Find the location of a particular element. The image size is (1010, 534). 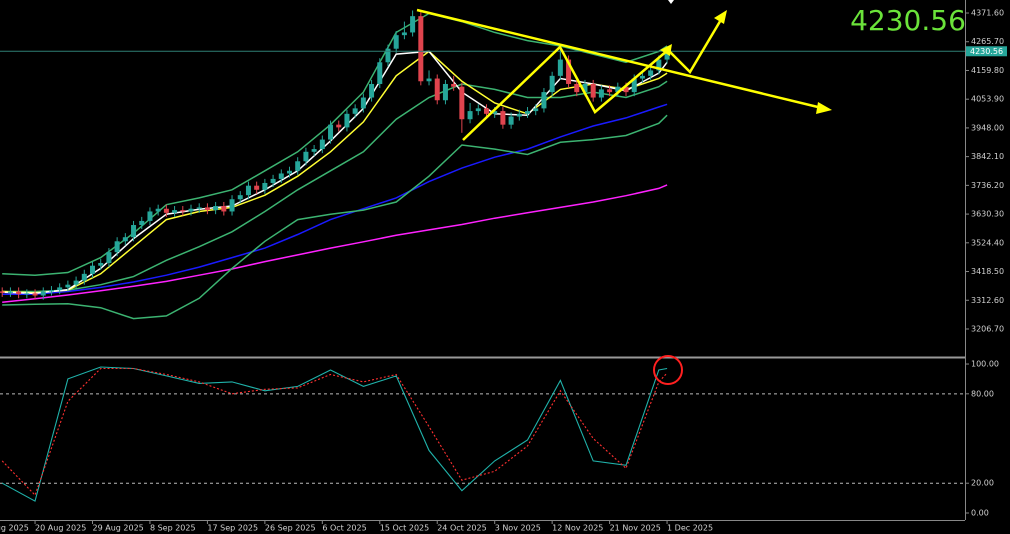

x-tick-label: 1 Dec 2025 is located at coordinates (690, 528).